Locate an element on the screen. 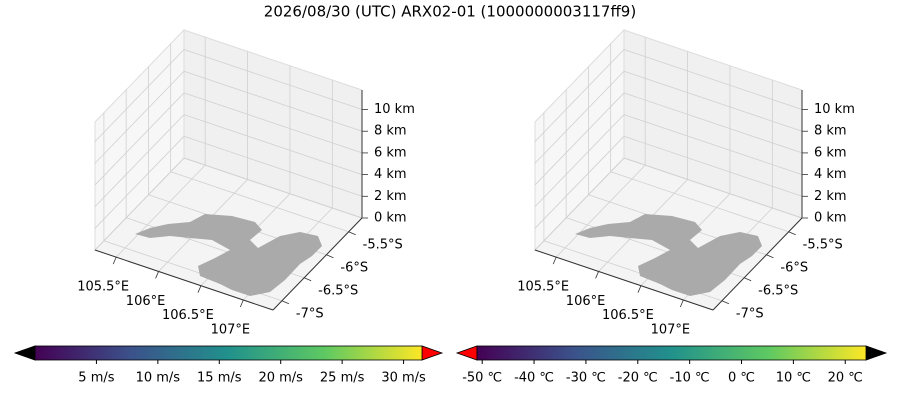  colorbar-tick-label: -40 ℃ is located at coordinates (534, 378).